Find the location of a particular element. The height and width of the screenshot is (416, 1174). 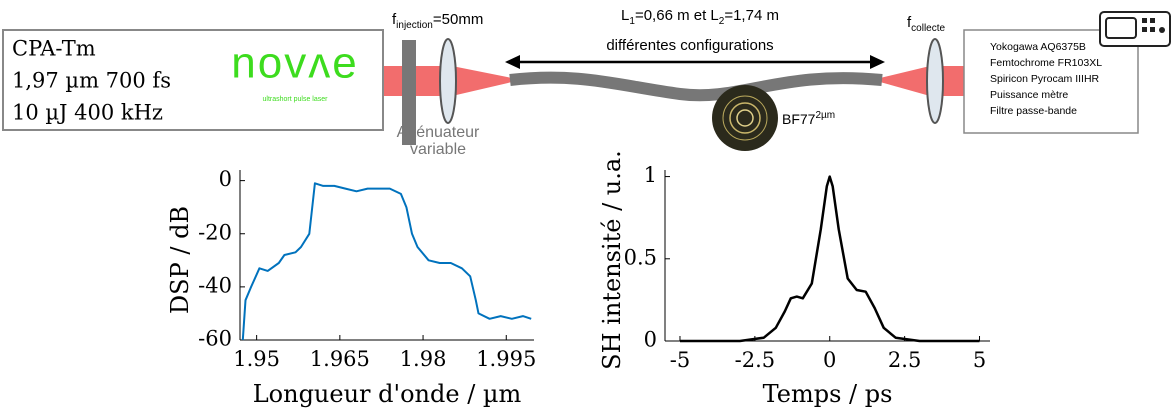

lengths: L1=0,66 m et L2=1,74 m is located at coordinates (700, 17).